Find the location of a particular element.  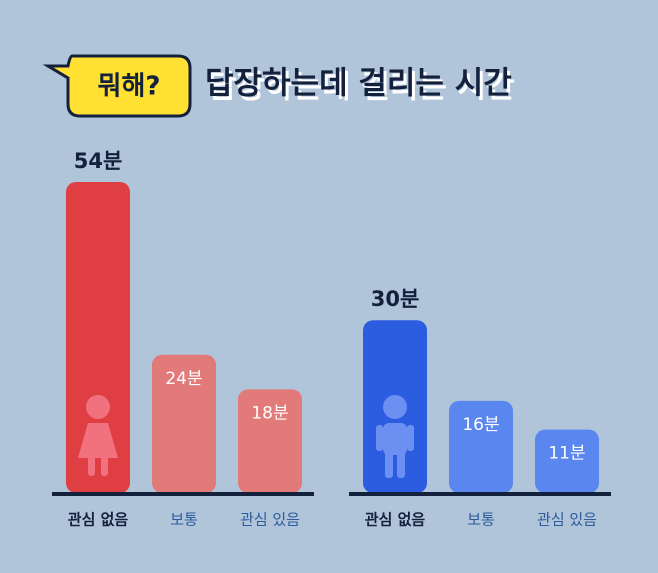

chart-title: 답장하는데 걸리는 시간 is located at coordinates (358, 84).